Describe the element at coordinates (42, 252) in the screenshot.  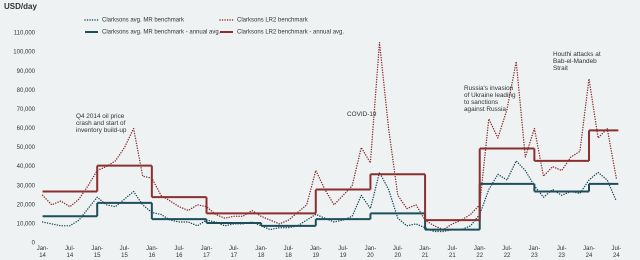
I see `x-tick-label: Jan-14` at that location.